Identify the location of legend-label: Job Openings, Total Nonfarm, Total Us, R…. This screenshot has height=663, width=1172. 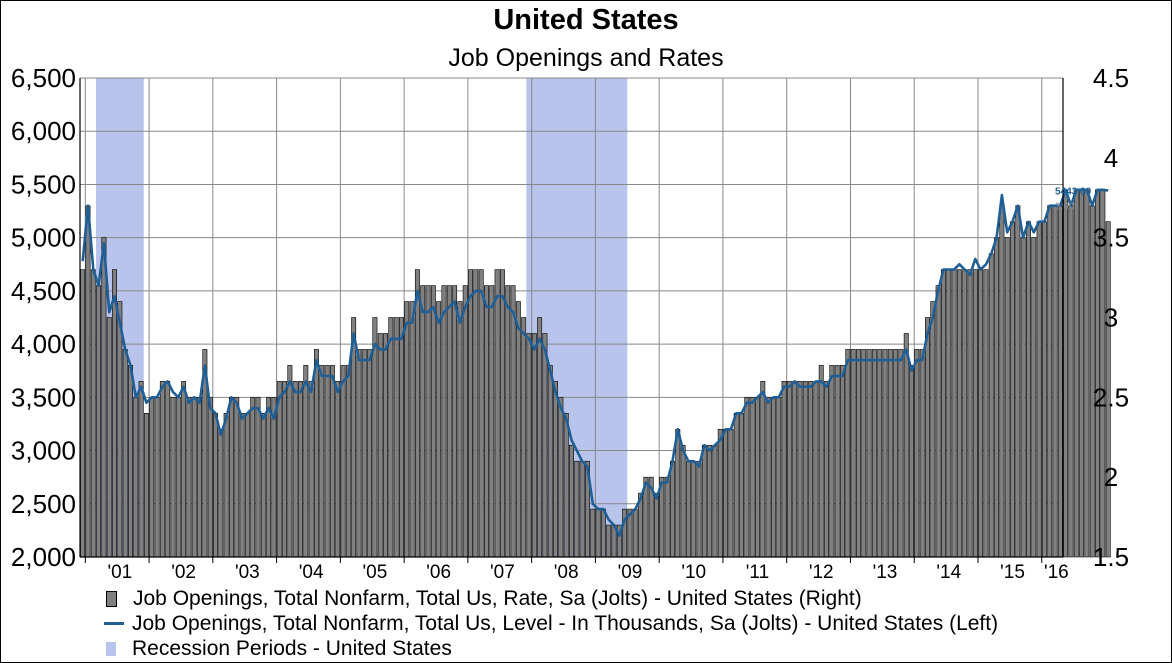
(497, 598).